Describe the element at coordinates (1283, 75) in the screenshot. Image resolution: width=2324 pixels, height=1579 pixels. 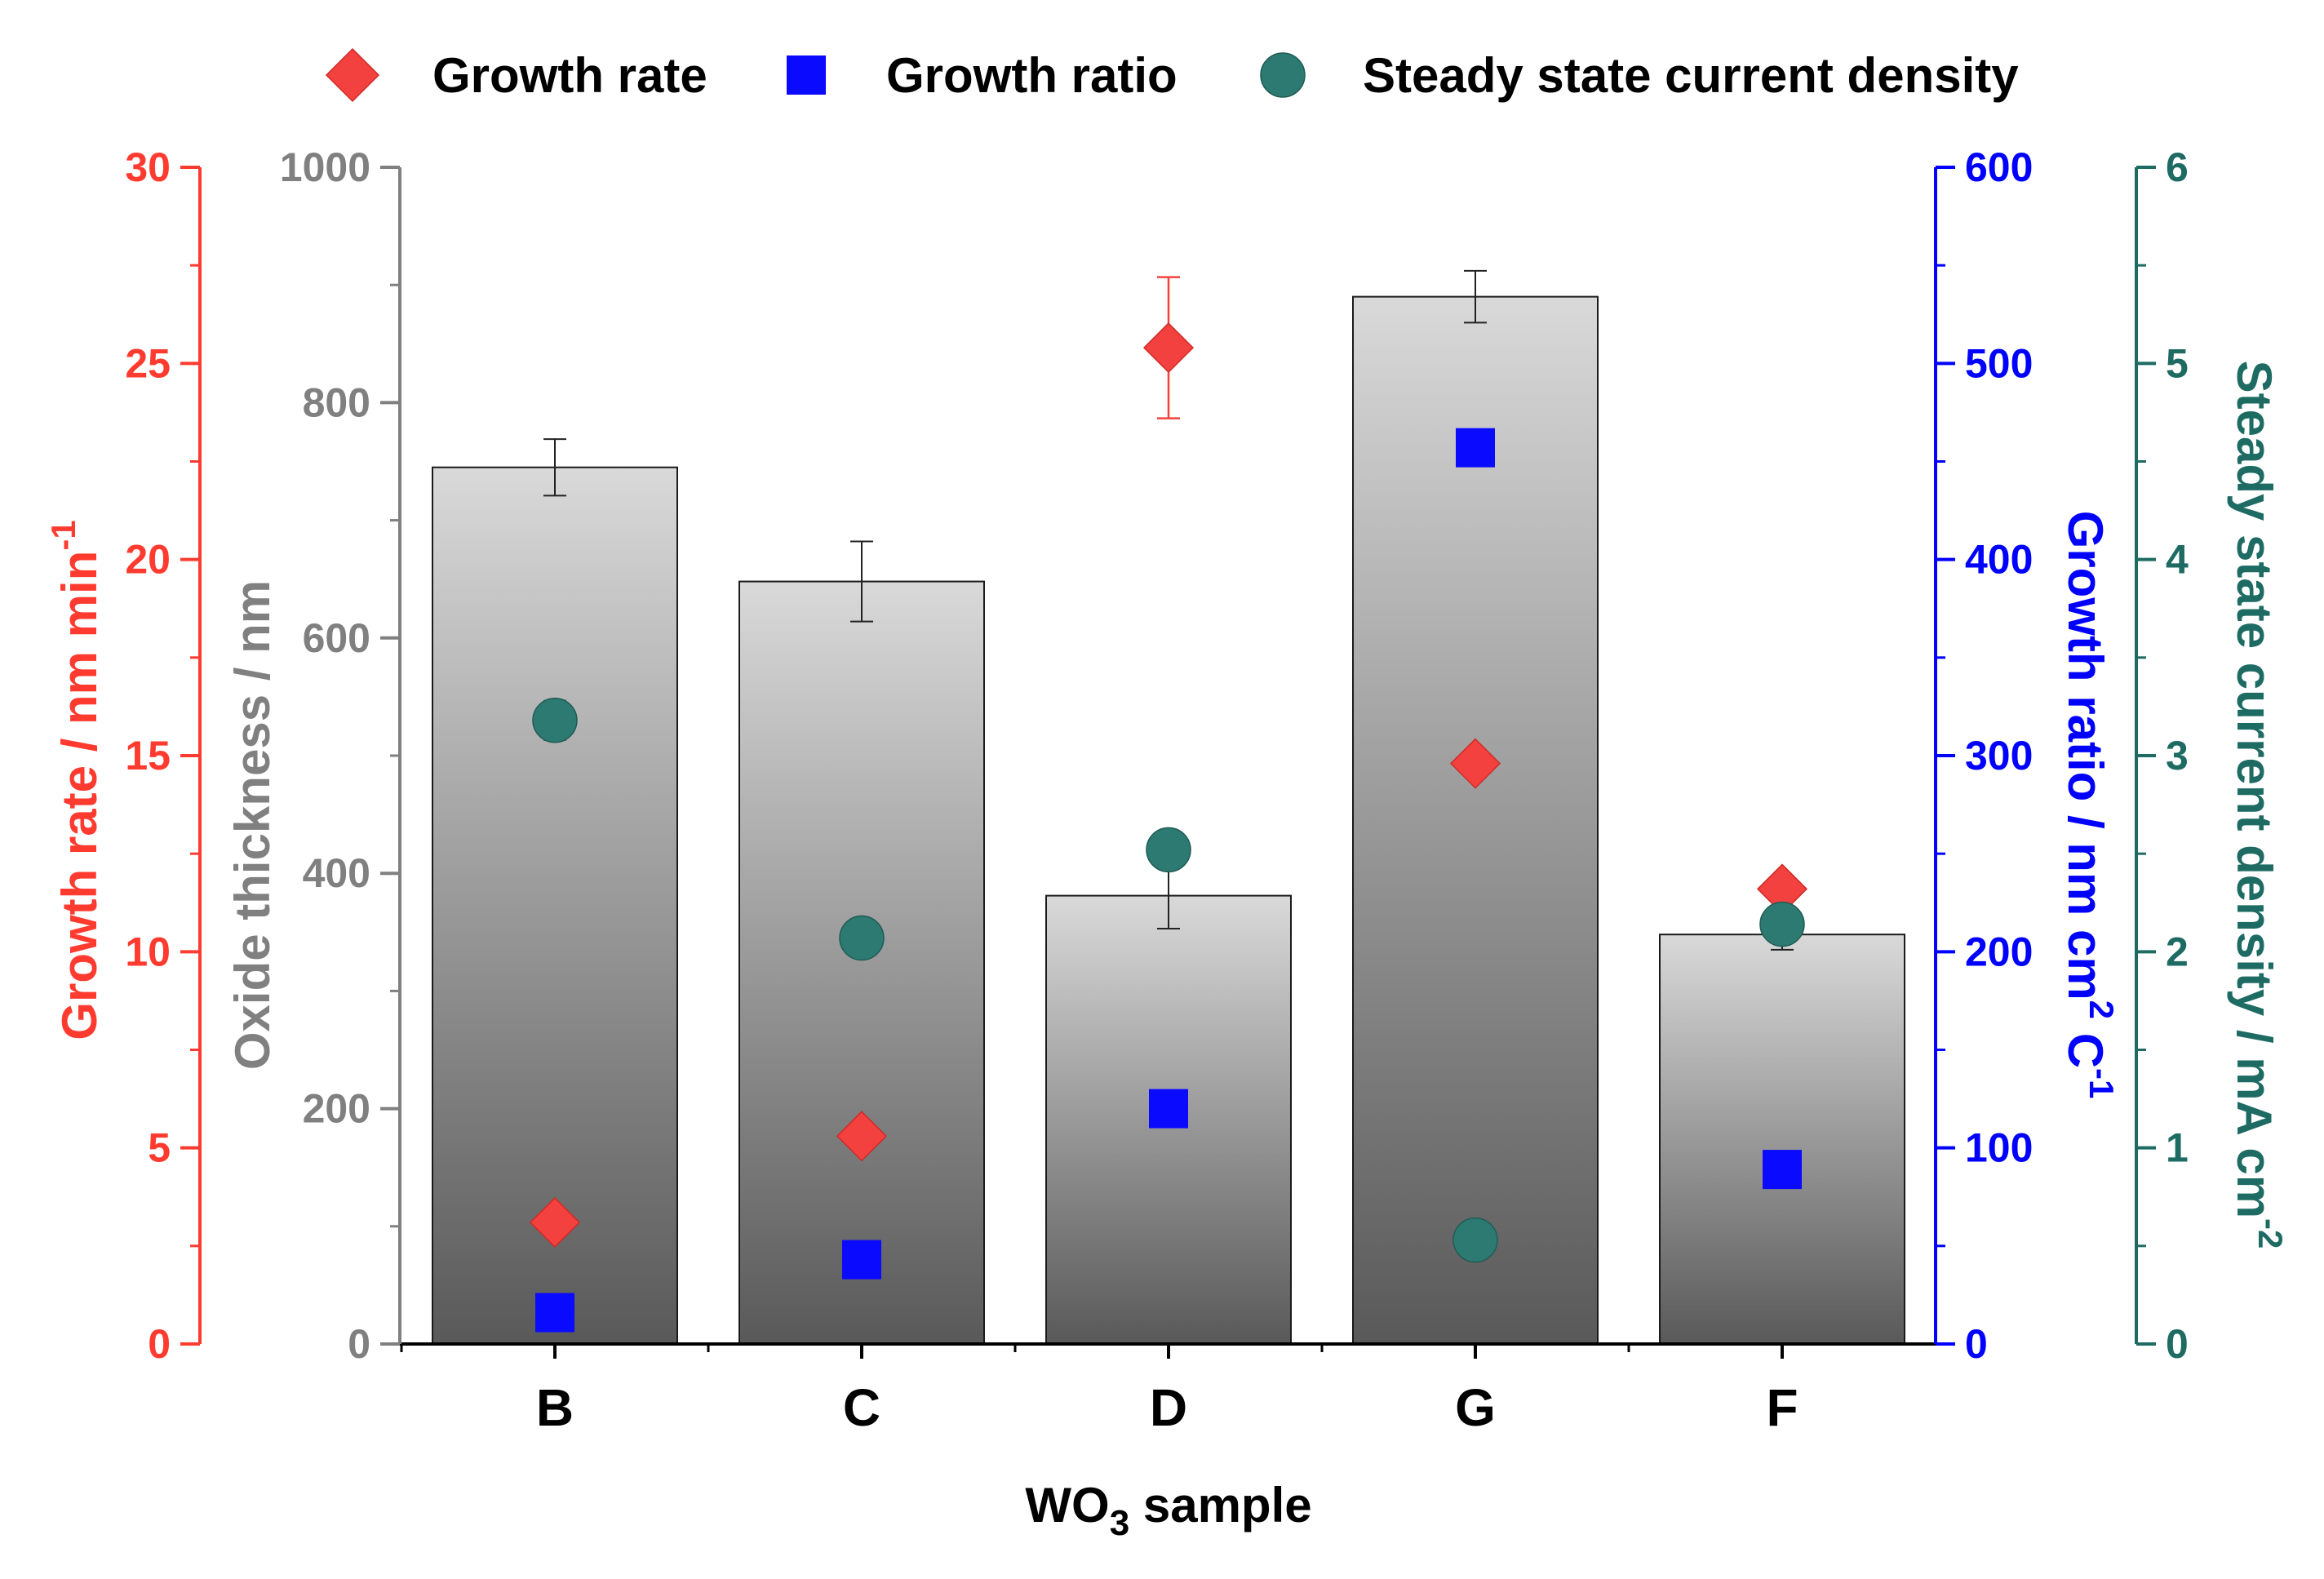
I see `legend-marker-steady-state-current-density` at that location.